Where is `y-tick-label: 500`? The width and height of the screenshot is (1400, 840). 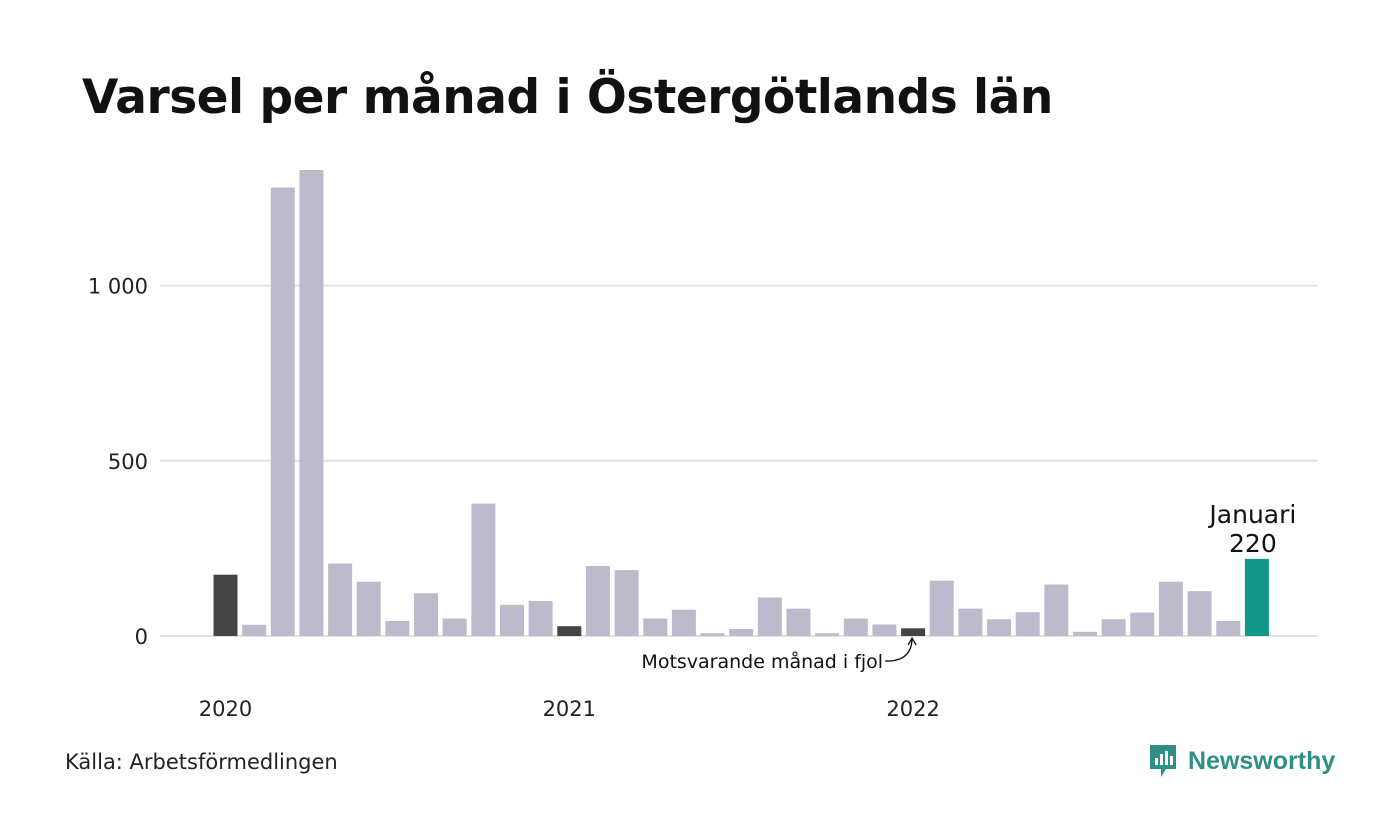
y-tick-label: 500 is located at coordinates (128, 462).